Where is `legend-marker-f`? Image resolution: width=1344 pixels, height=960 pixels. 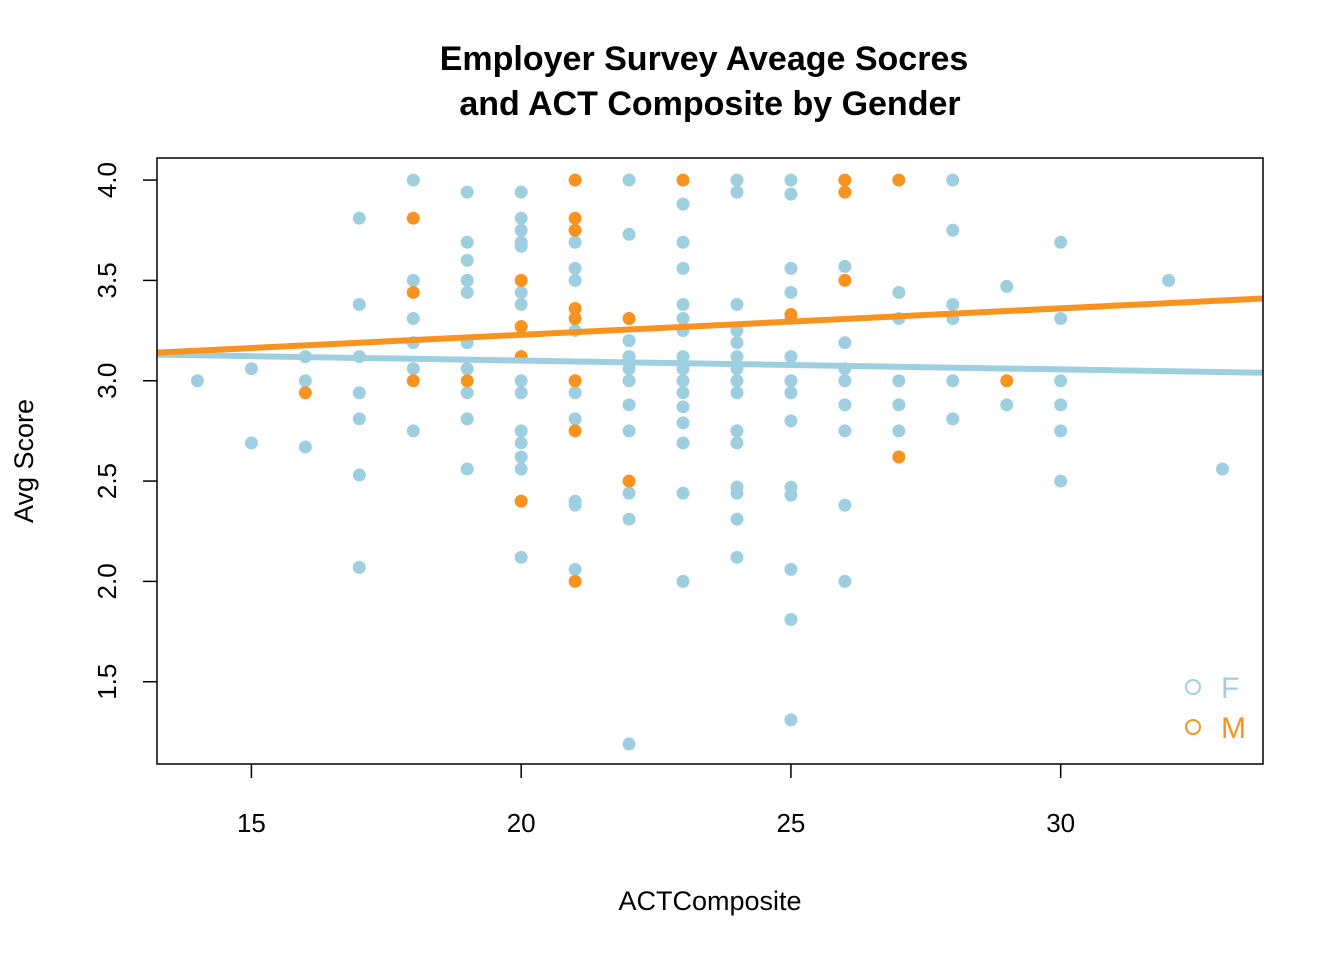 legend-marker-f is located at coordinates (1193, 687).